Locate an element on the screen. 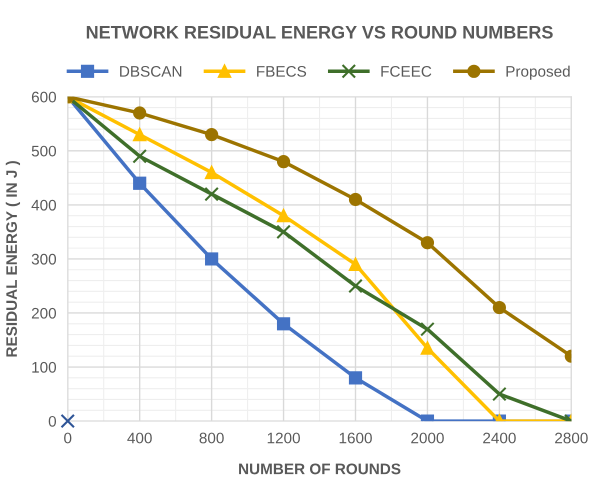 This screenshot has height=484, width=589. y-tick-label: 100 is located at coordinates (44, 367).